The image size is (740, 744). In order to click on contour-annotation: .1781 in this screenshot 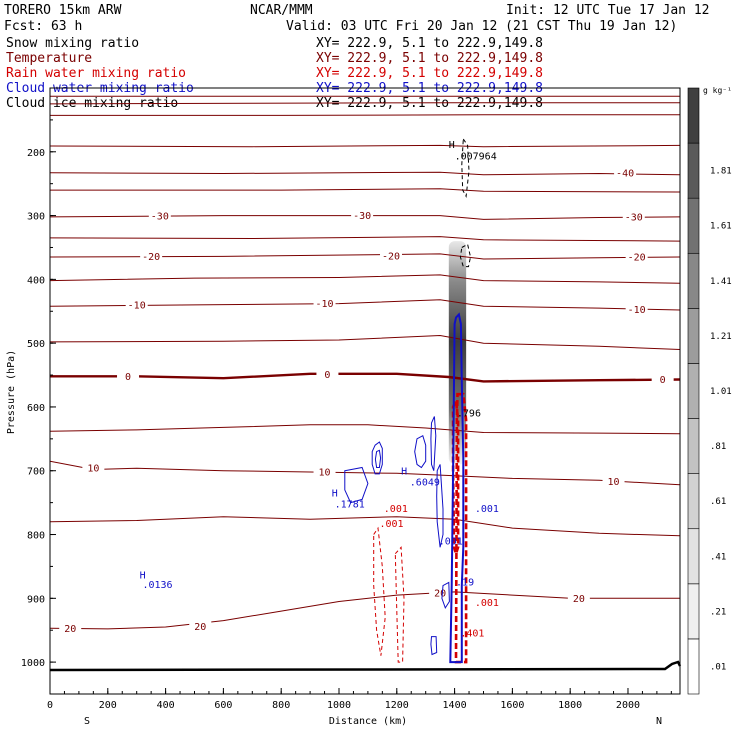, I will do `click(350, 505)`.